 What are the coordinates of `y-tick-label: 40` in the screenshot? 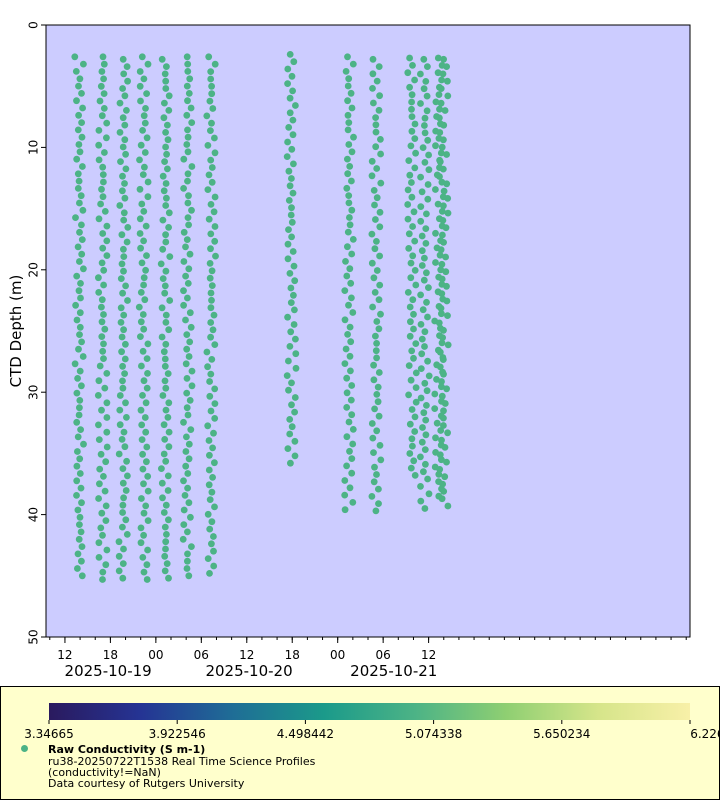 It's located at (34, 514).